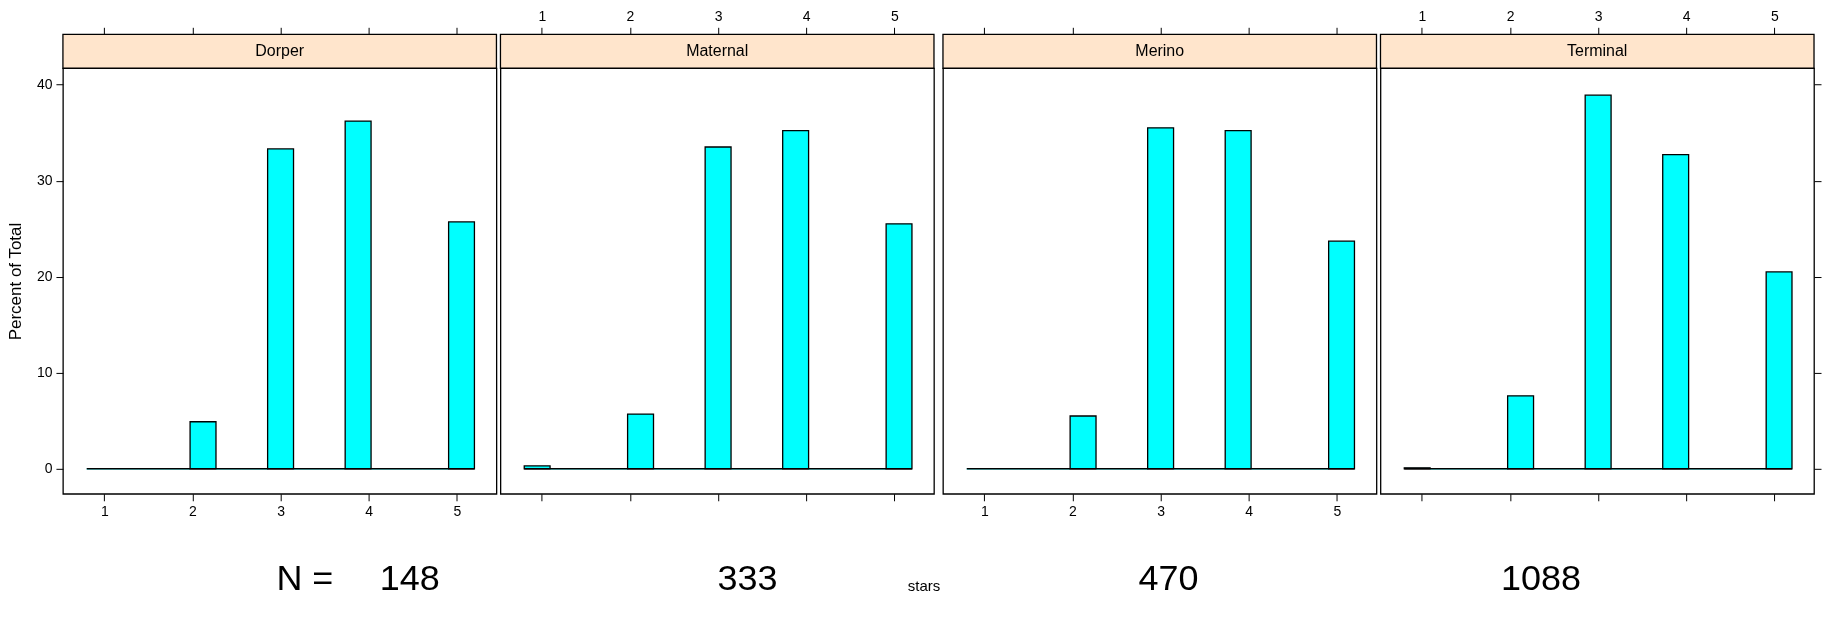  What do you see at coordinates (44, 372) in the screenshot?
I see `y-tick-label: 10` at bounding box center [44, 372].